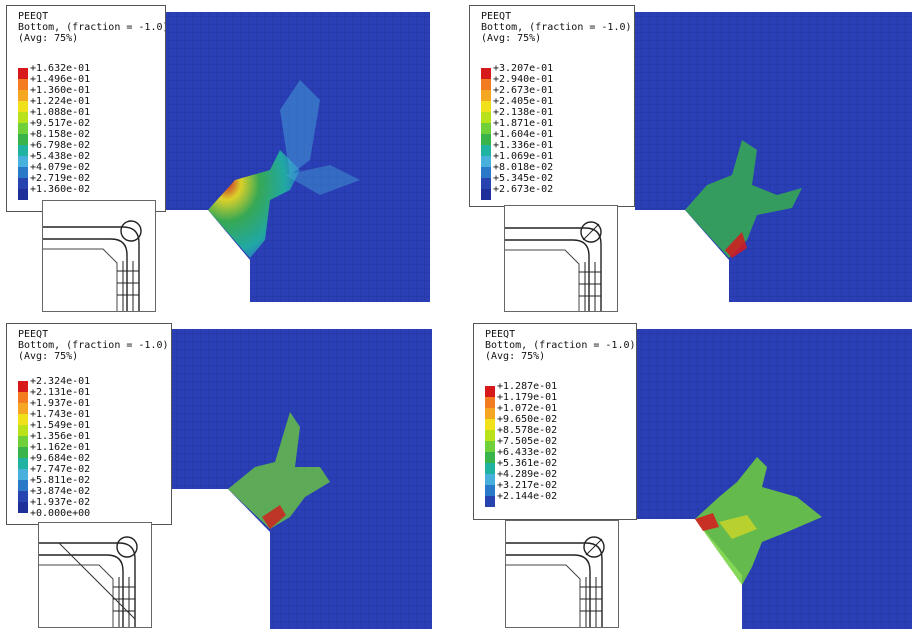 The image size is (914, 633). What do you see at coordinates (60, 458) in the screenshot?
I see `legend-value: +9.684e-02` at bounding box center [60, 458].